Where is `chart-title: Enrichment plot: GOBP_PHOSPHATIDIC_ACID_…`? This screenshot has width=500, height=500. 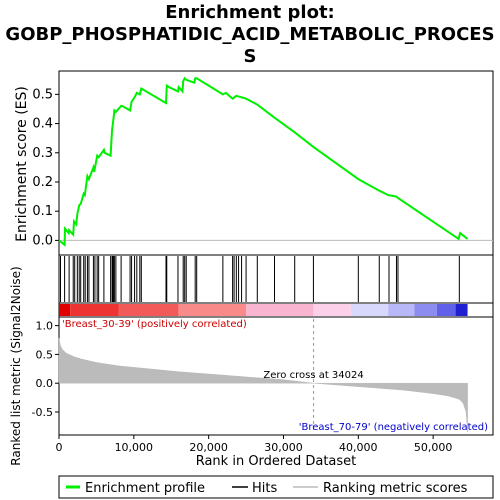
chart-title: Enrichment plot: GOBP_PHOSPHATIDIC_ACID_… is located at coordinates (249, 34).